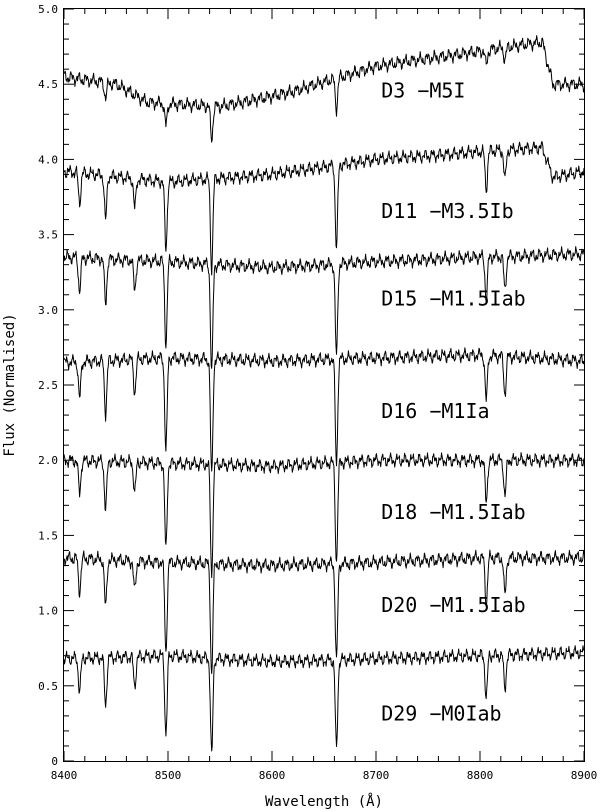 This screenshot has height=812, width=600. I want to click on y-axis-label: Flux (Normalised), so click(10, 384).